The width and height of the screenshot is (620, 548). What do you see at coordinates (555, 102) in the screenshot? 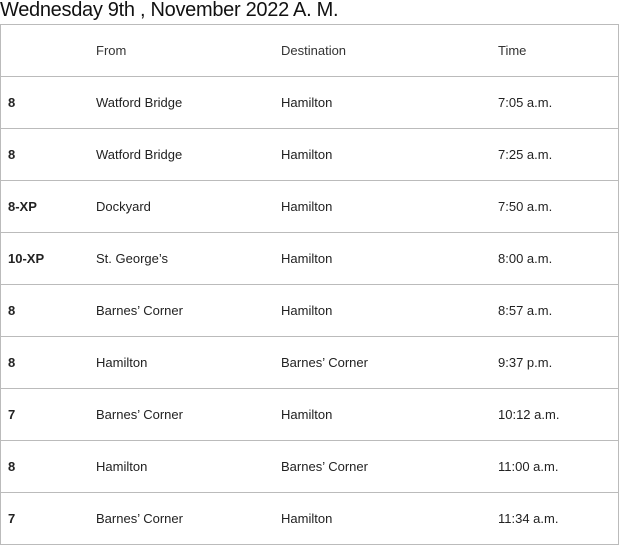
I see `time-cell: 7:05 a.m.` at bounding box center [555, 102].